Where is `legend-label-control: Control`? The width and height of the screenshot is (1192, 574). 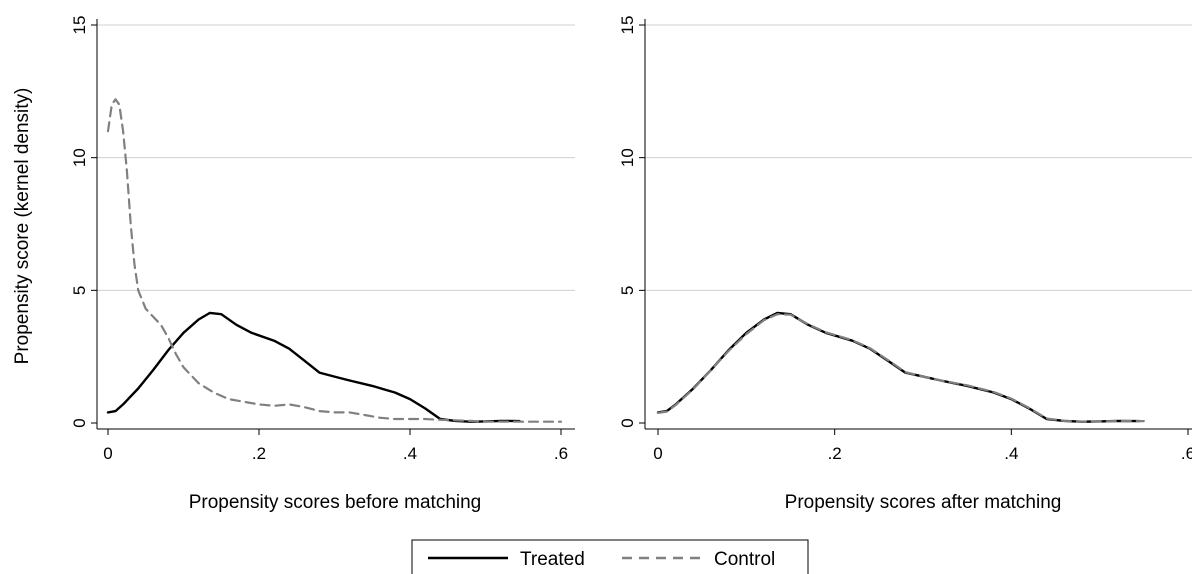
legend-label-control: Control is located at coordinates (744, 559).